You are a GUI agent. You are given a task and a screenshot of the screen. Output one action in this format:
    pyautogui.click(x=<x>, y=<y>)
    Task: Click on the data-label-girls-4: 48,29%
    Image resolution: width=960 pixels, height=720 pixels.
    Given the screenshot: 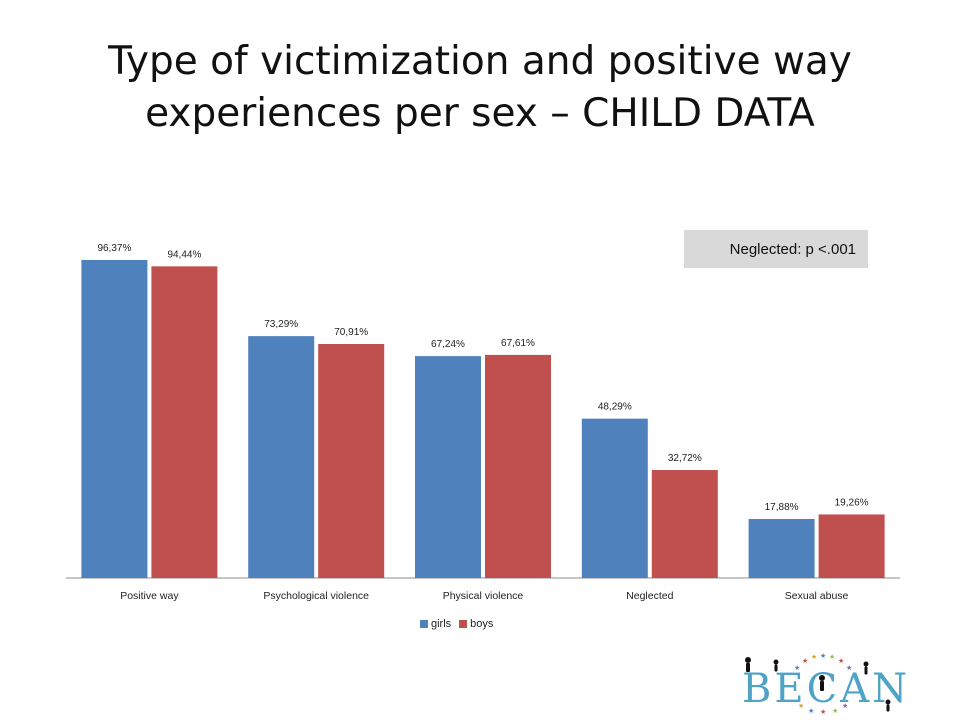 What is the action you would take?
    pyautogui.click(x=615, y=407)
    